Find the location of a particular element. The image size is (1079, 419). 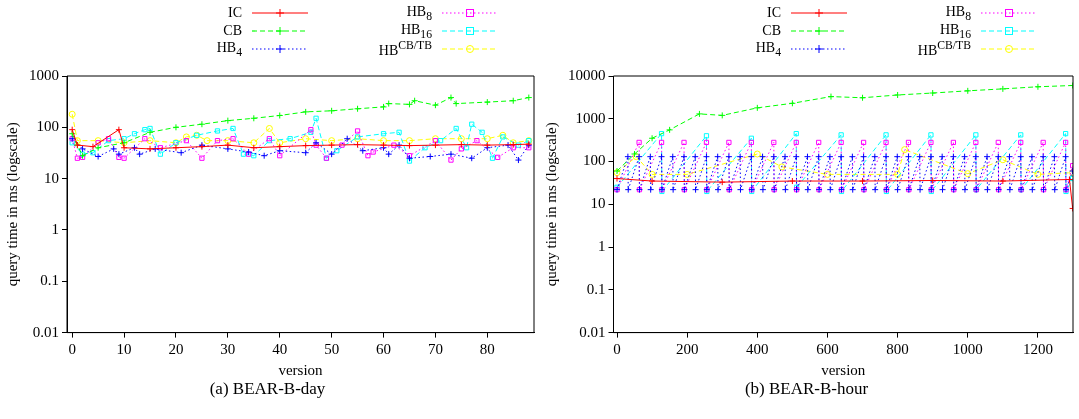

x-tick-label: 400 is located at coordinates (757, 348).